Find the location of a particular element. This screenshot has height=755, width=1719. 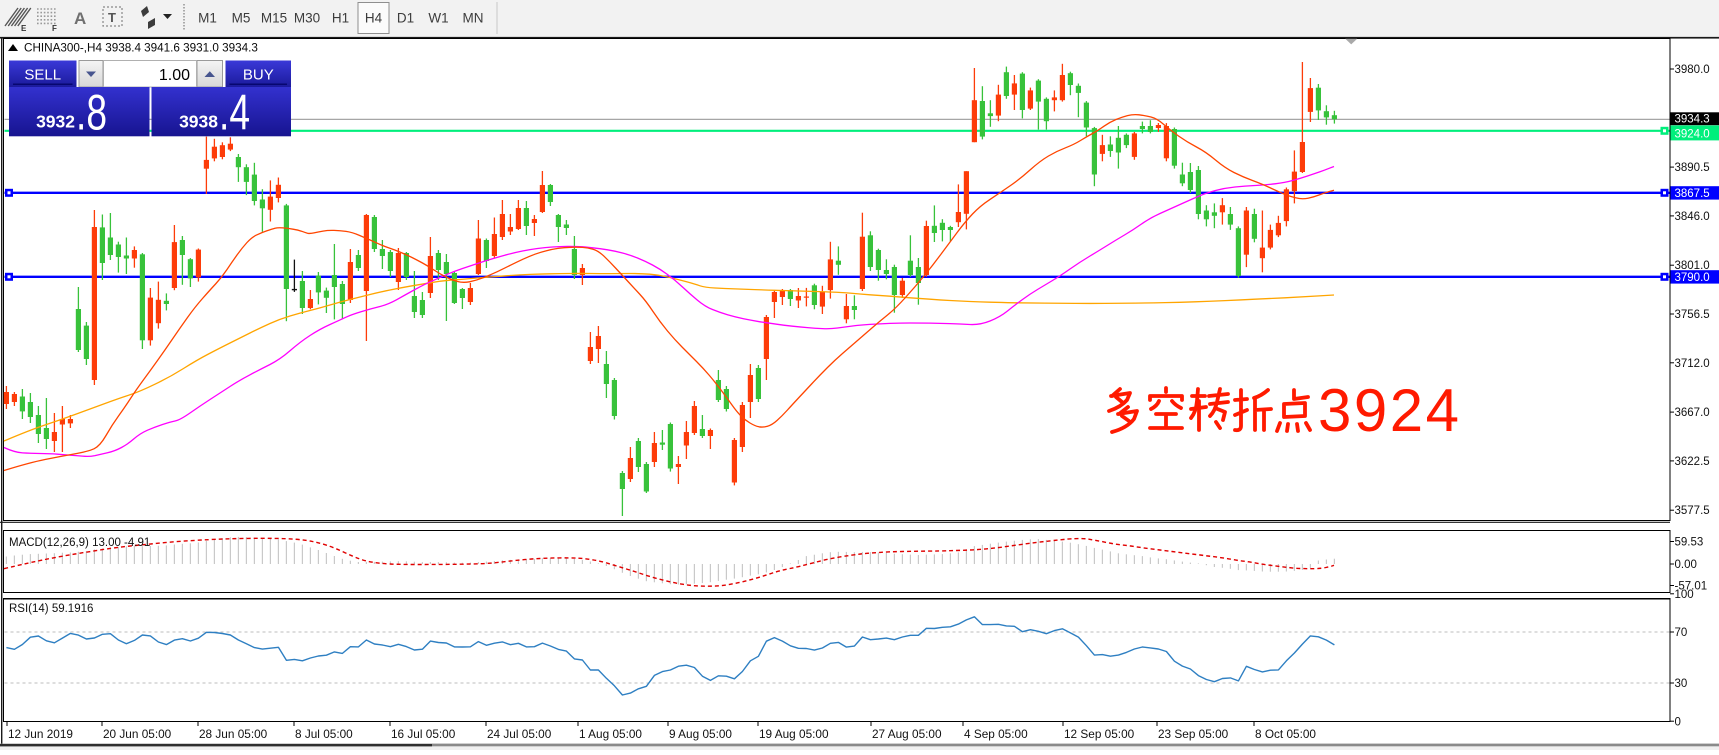

svg-text: .8 is located at coordinates (91, 113).